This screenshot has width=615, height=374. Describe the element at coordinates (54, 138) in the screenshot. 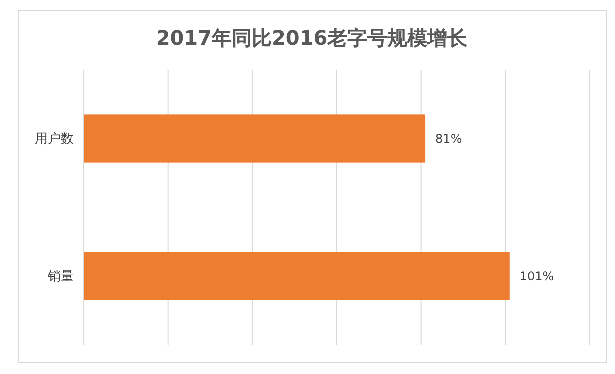

I see `y-tick-label: 用户数` at that location.